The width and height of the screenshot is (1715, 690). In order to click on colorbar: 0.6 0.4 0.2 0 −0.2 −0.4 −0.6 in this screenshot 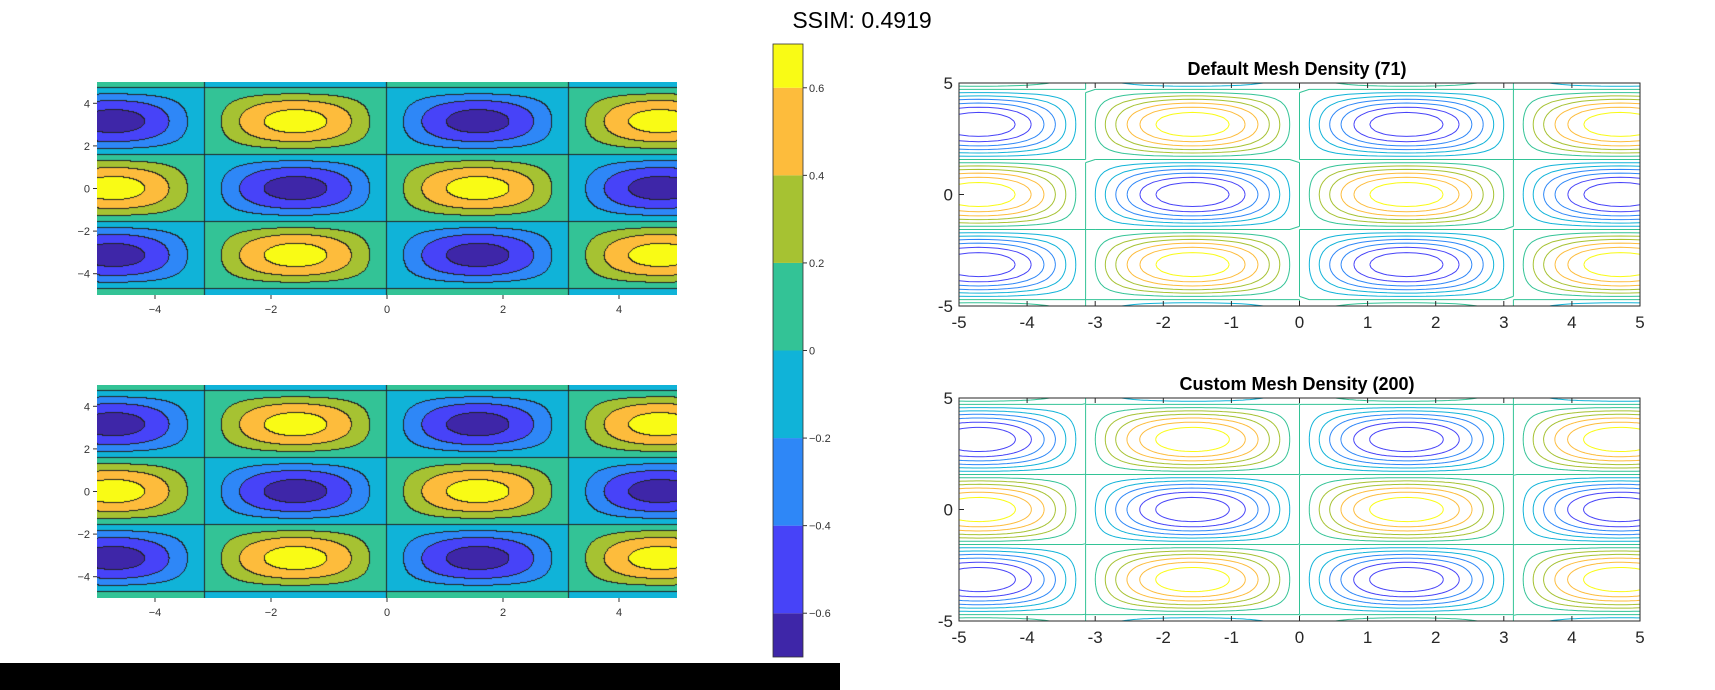, I will do `click(801, 350)`.